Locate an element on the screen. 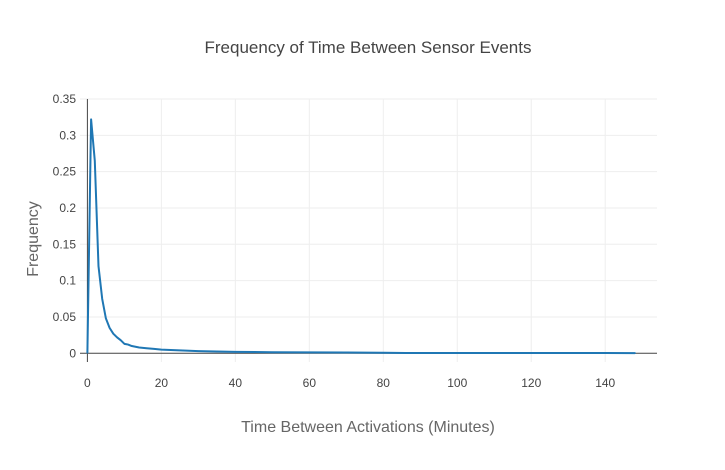 This screenshot has height=470, width=725. x-tick-label: 100 is located at coordinates (457, 383).